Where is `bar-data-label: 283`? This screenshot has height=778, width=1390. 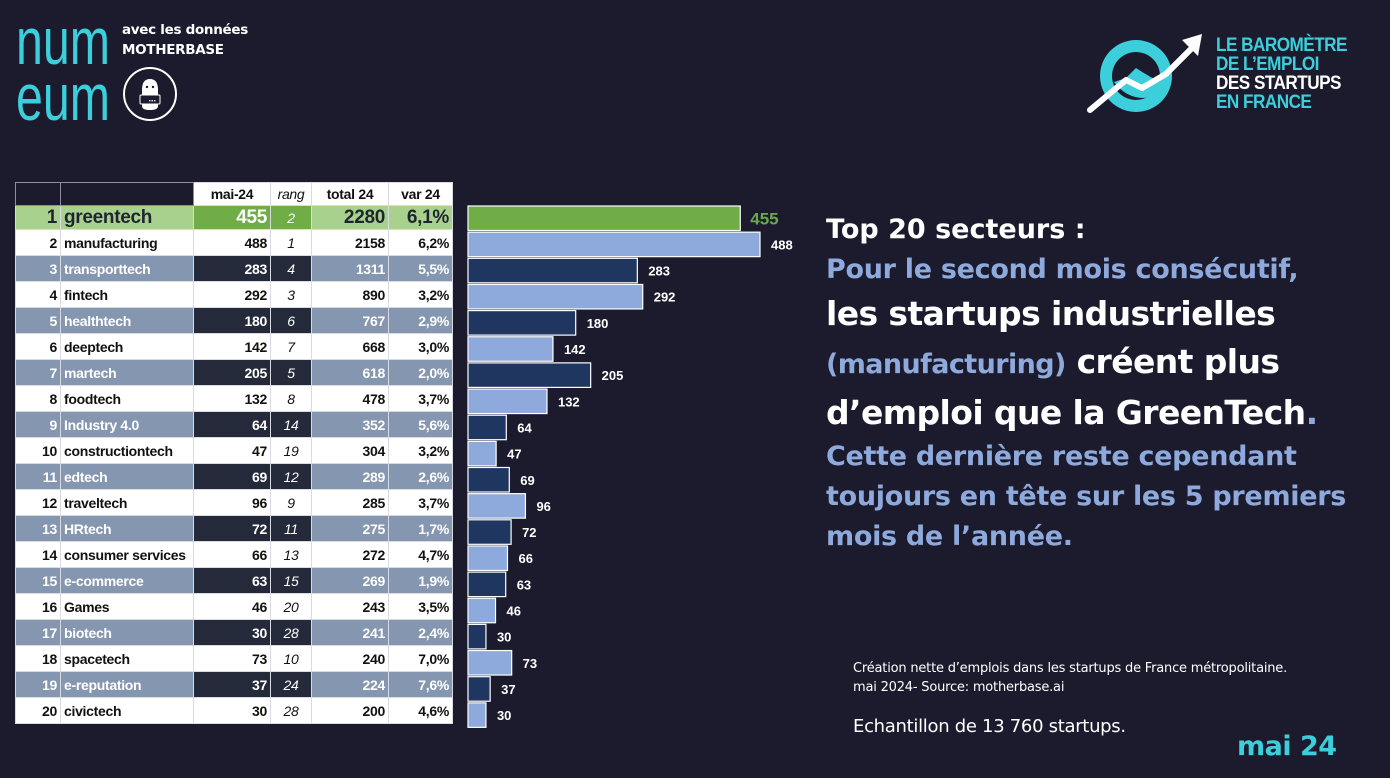
bar-data-label: 283 is located at coordinates (659, 271).